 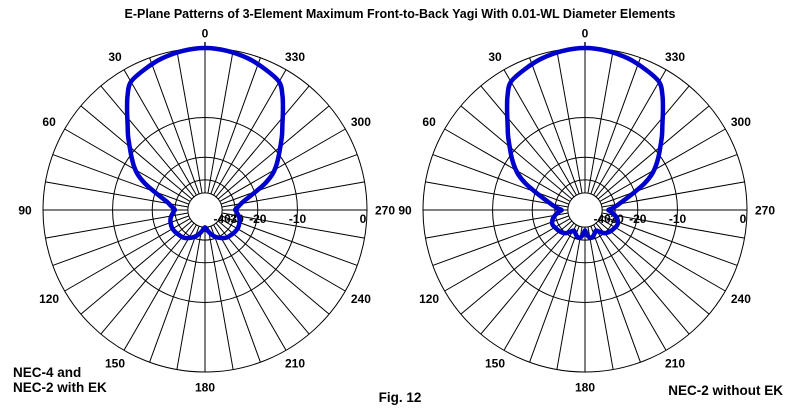 What do you see at coordinates (47, 372) in the screenshot?
I see `caption-left-line1: NEC-4 and` at bounding box center [47, 372].